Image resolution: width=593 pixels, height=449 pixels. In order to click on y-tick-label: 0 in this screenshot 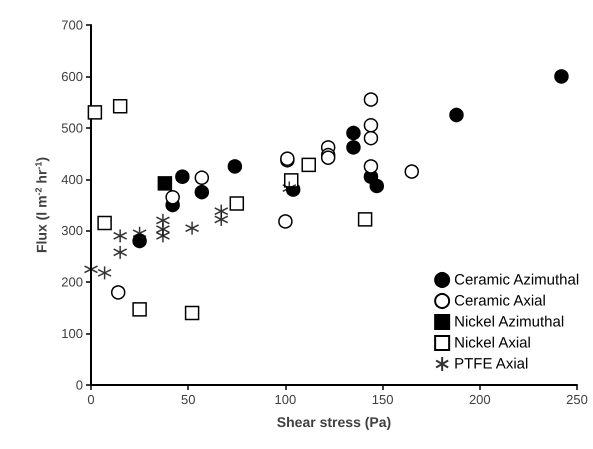, I will do `click(79, 385)`.